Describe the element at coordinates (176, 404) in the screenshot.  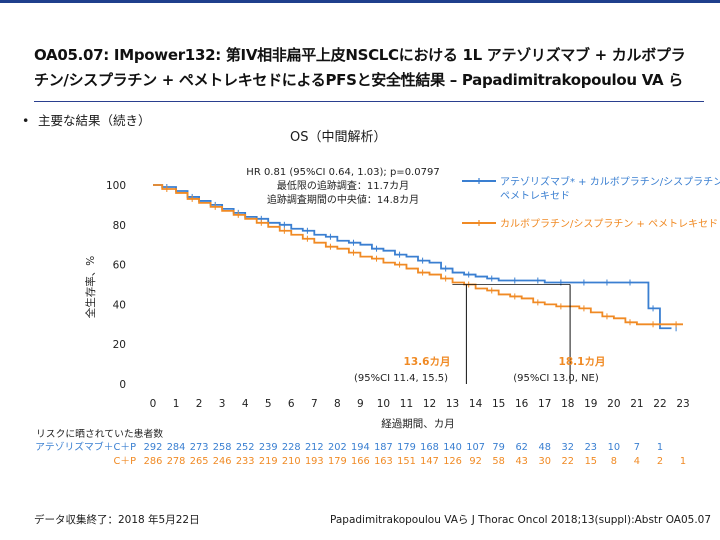
I see `x-tick-label: 1` at that location.